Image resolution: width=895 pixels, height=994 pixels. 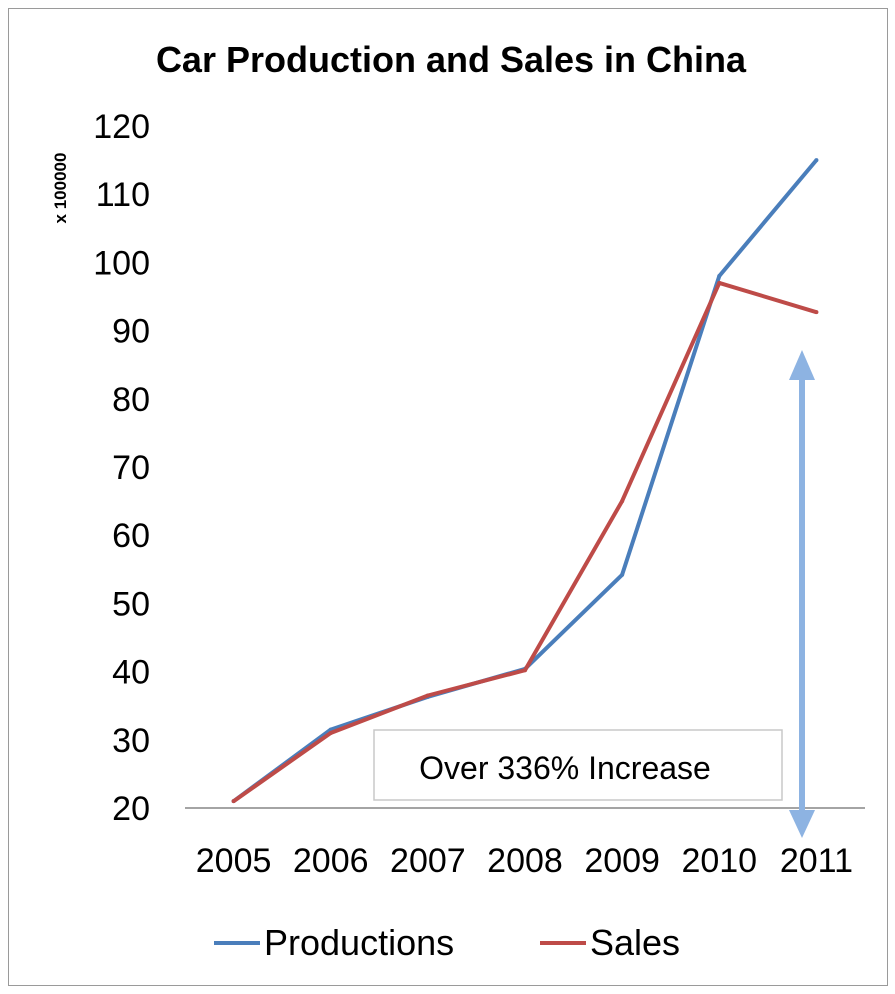 What do you see at coordinates (131, 536) in the screenshot?
I see `y-tick-label: 60` at bounding box center [131, 536].